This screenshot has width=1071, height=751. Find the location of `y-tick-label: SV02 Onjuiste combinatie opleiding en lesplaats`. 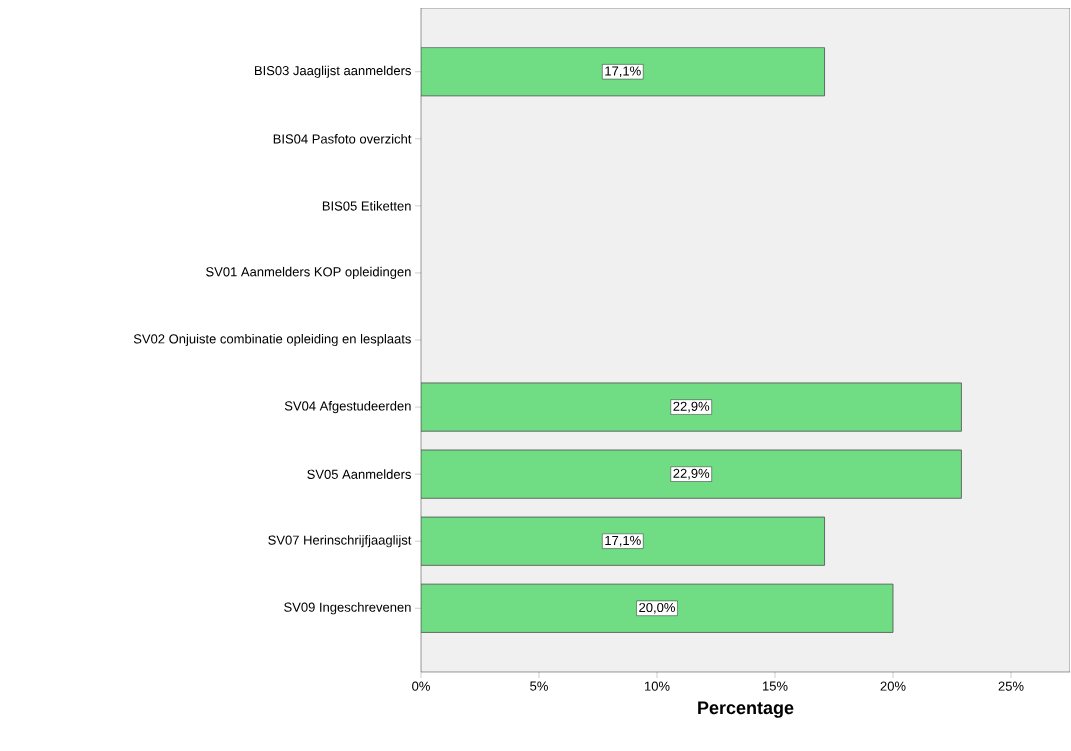

y-tick-label: SV02 Onjuiste combinatie opleiding en lesplaats is located at coordinates (272, 340).